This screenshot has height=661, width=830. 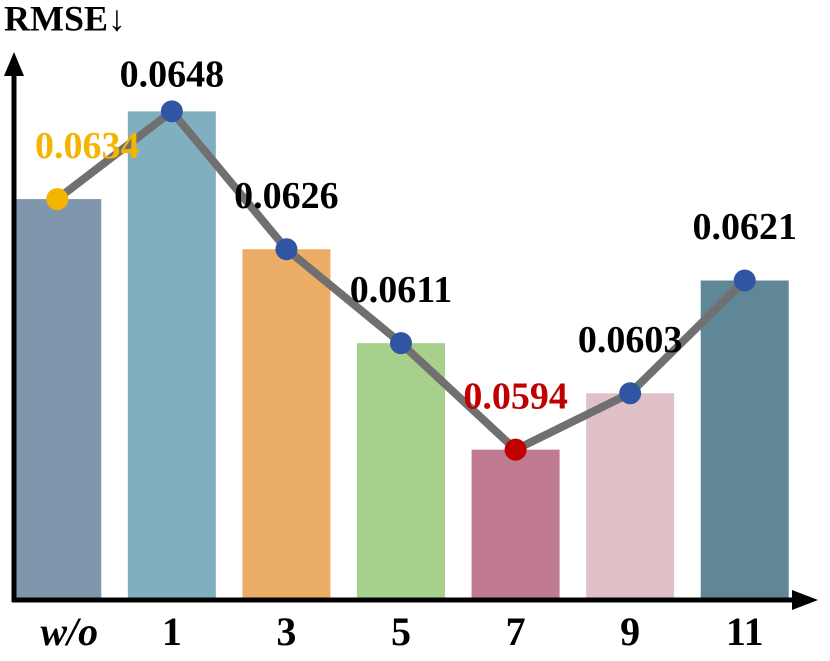 What do you see at coordinates (65, 19) in the screenshot?
I see `y-axis-label: RMSE↓` at bounding box center [65, 19].